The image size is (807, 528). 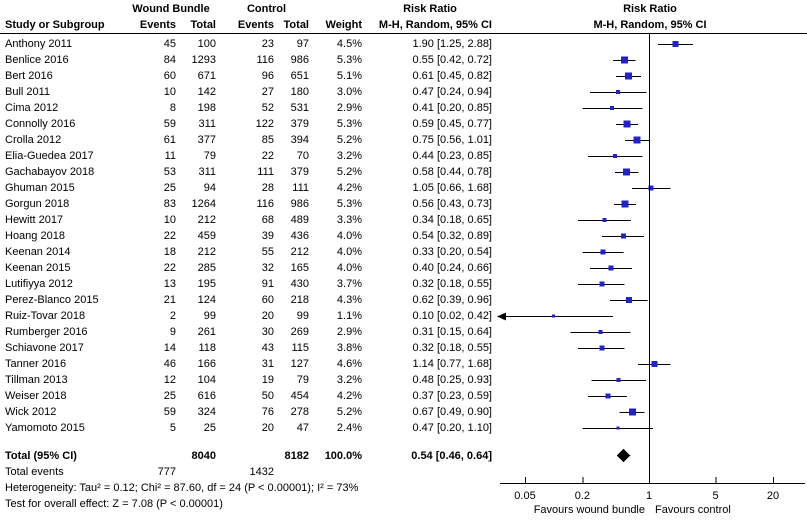 I want to click on study-name: Tillman 2013, so click(x=36, y=380).